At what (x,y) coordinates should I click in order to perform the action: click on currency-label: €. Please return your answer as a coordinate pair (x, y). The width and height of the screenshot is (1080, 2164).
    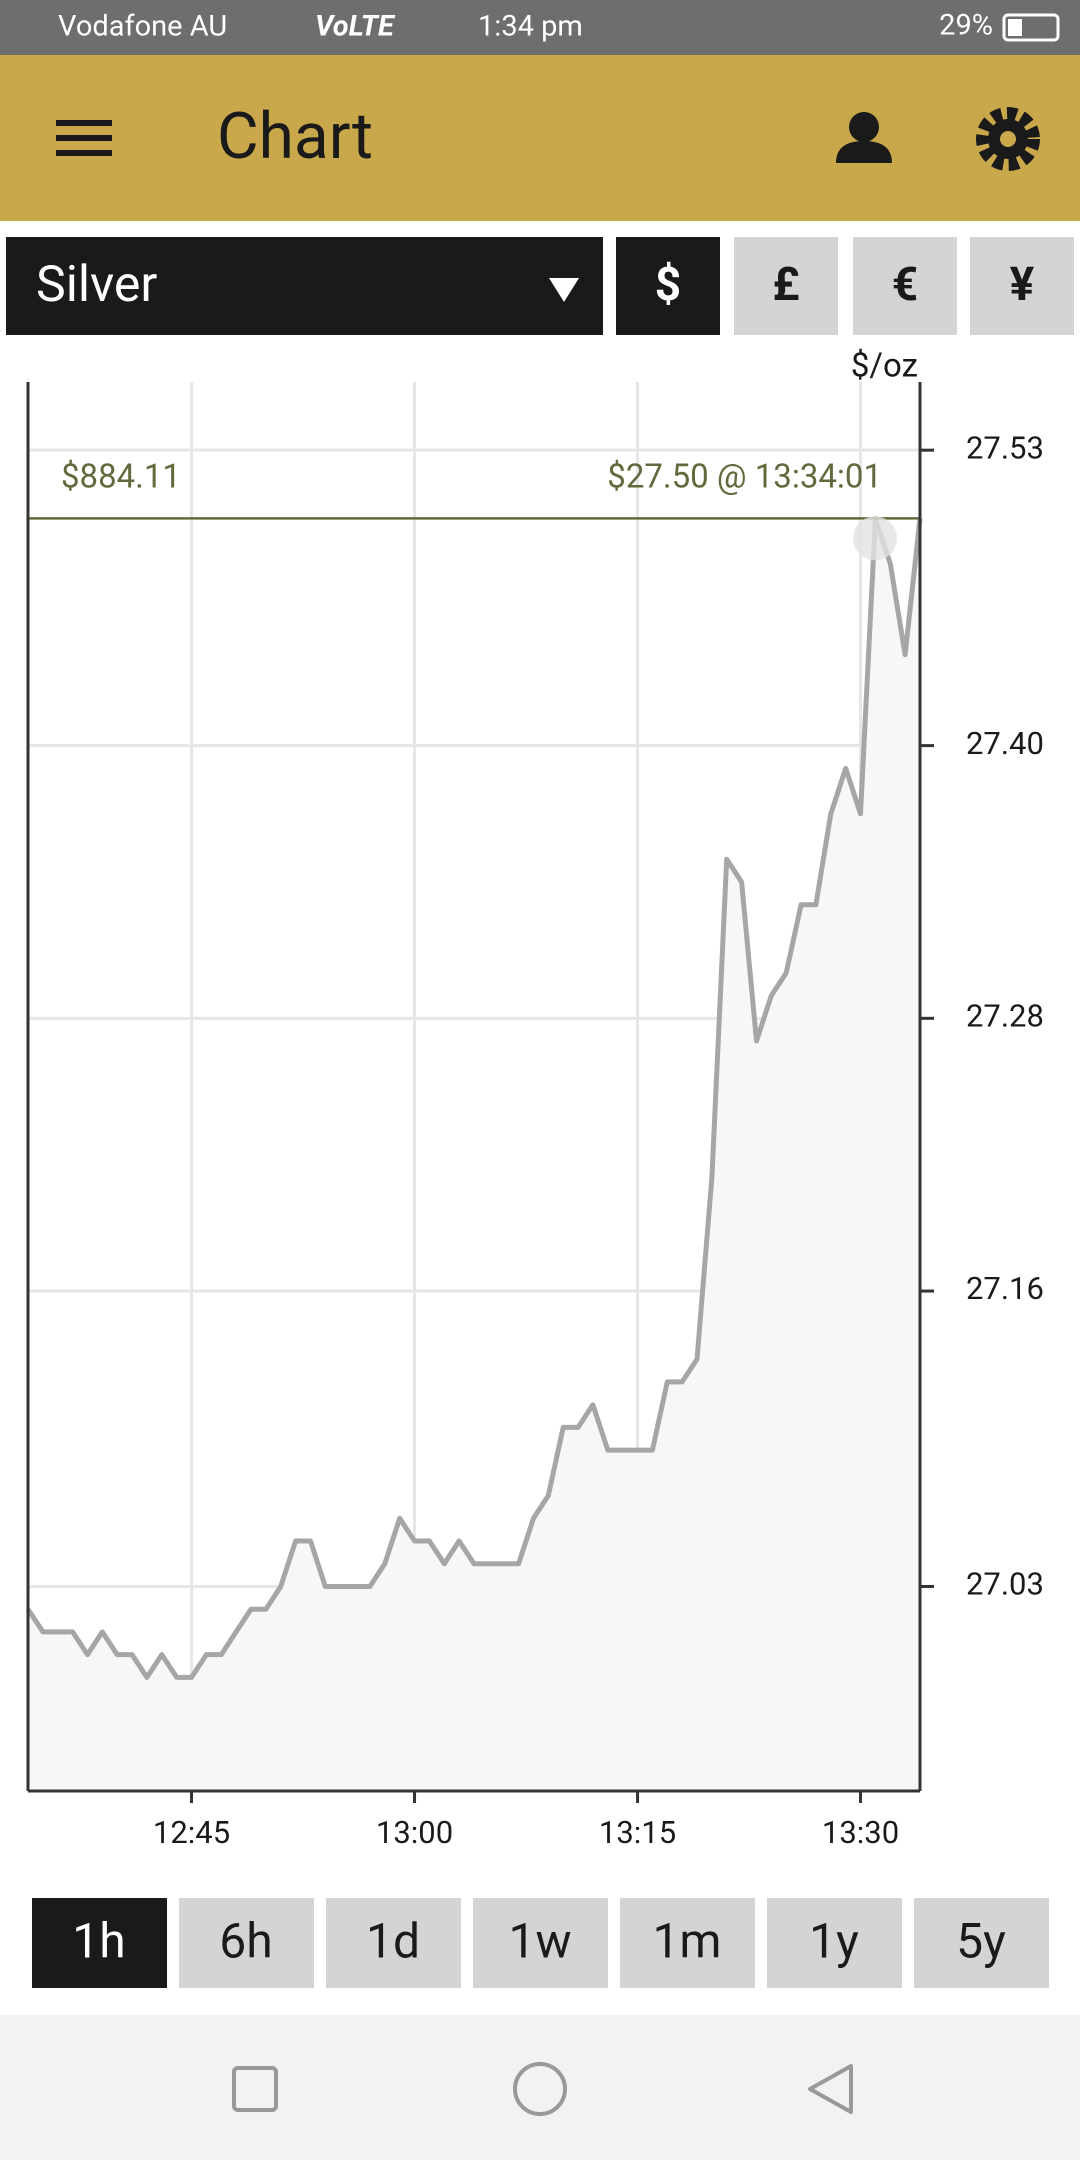
    Looking at the image, I should click on (905, 285).